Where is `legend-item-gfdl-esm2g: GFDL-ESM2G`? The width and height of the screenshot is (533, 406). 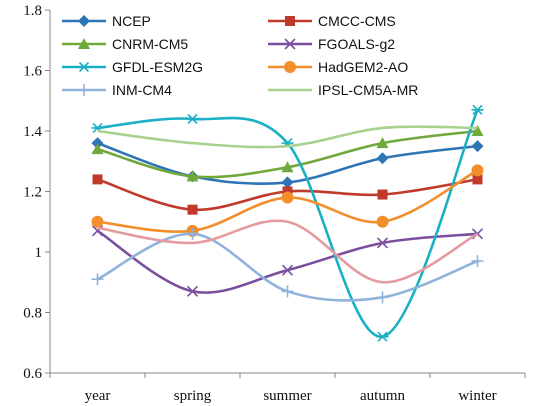
legend-item-gfdl-esm2g: GFDL-ESM2G is located at coordinates (132, 67).